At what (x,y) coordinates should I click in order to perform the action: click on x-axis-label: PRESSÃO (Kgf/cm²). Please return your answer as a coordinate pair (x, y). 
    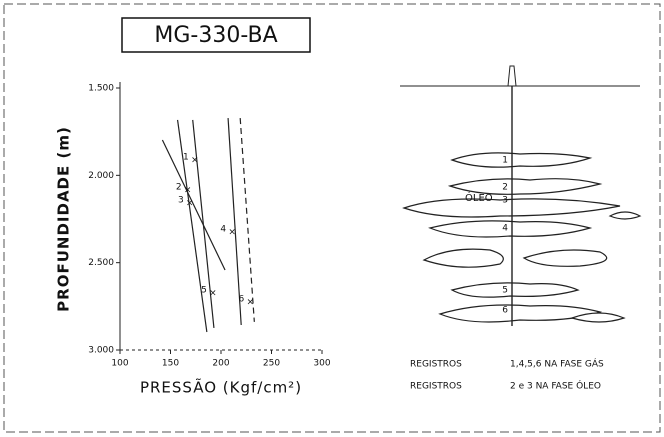
    Looking at the image, I should click on (221, 387).